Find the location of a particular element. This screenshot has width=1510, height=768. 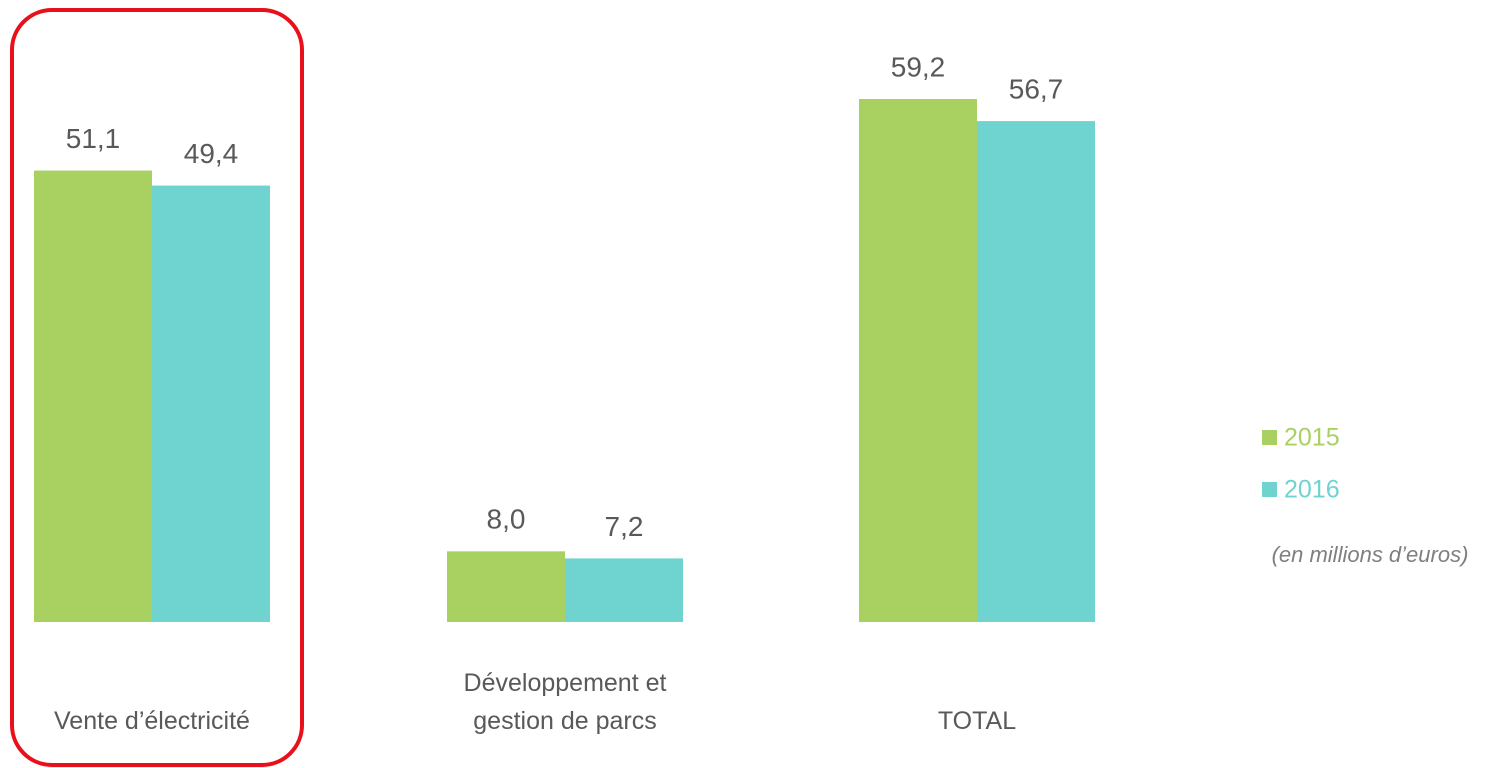

legend-label: 2016 is located at coordinates (1312, 490).